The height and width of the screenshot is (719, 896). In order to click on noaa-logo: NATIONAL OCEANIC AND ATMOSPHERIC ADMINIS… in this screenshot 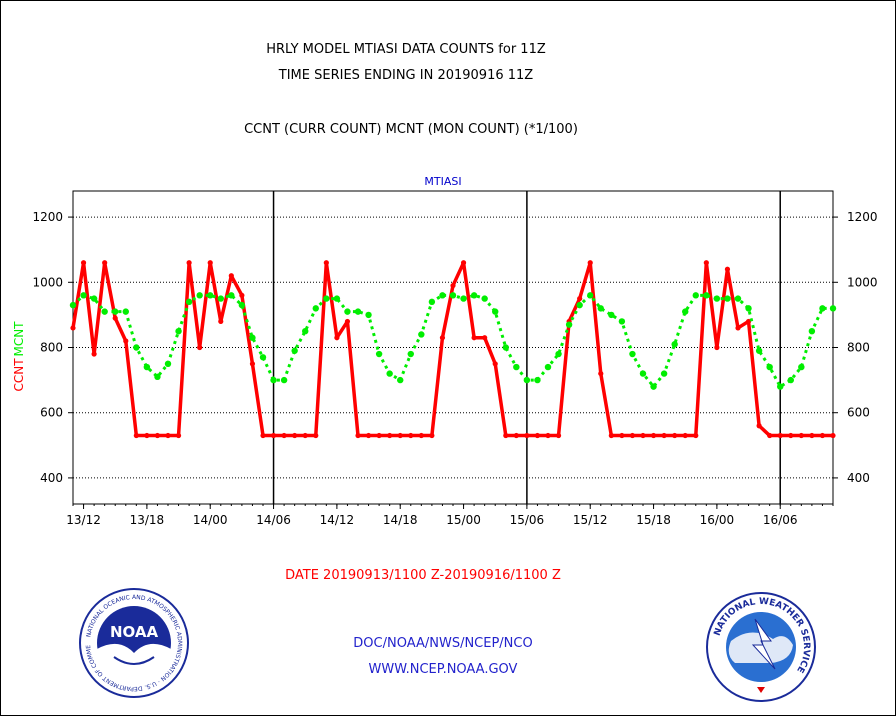, I will do `click(134, 643)`.